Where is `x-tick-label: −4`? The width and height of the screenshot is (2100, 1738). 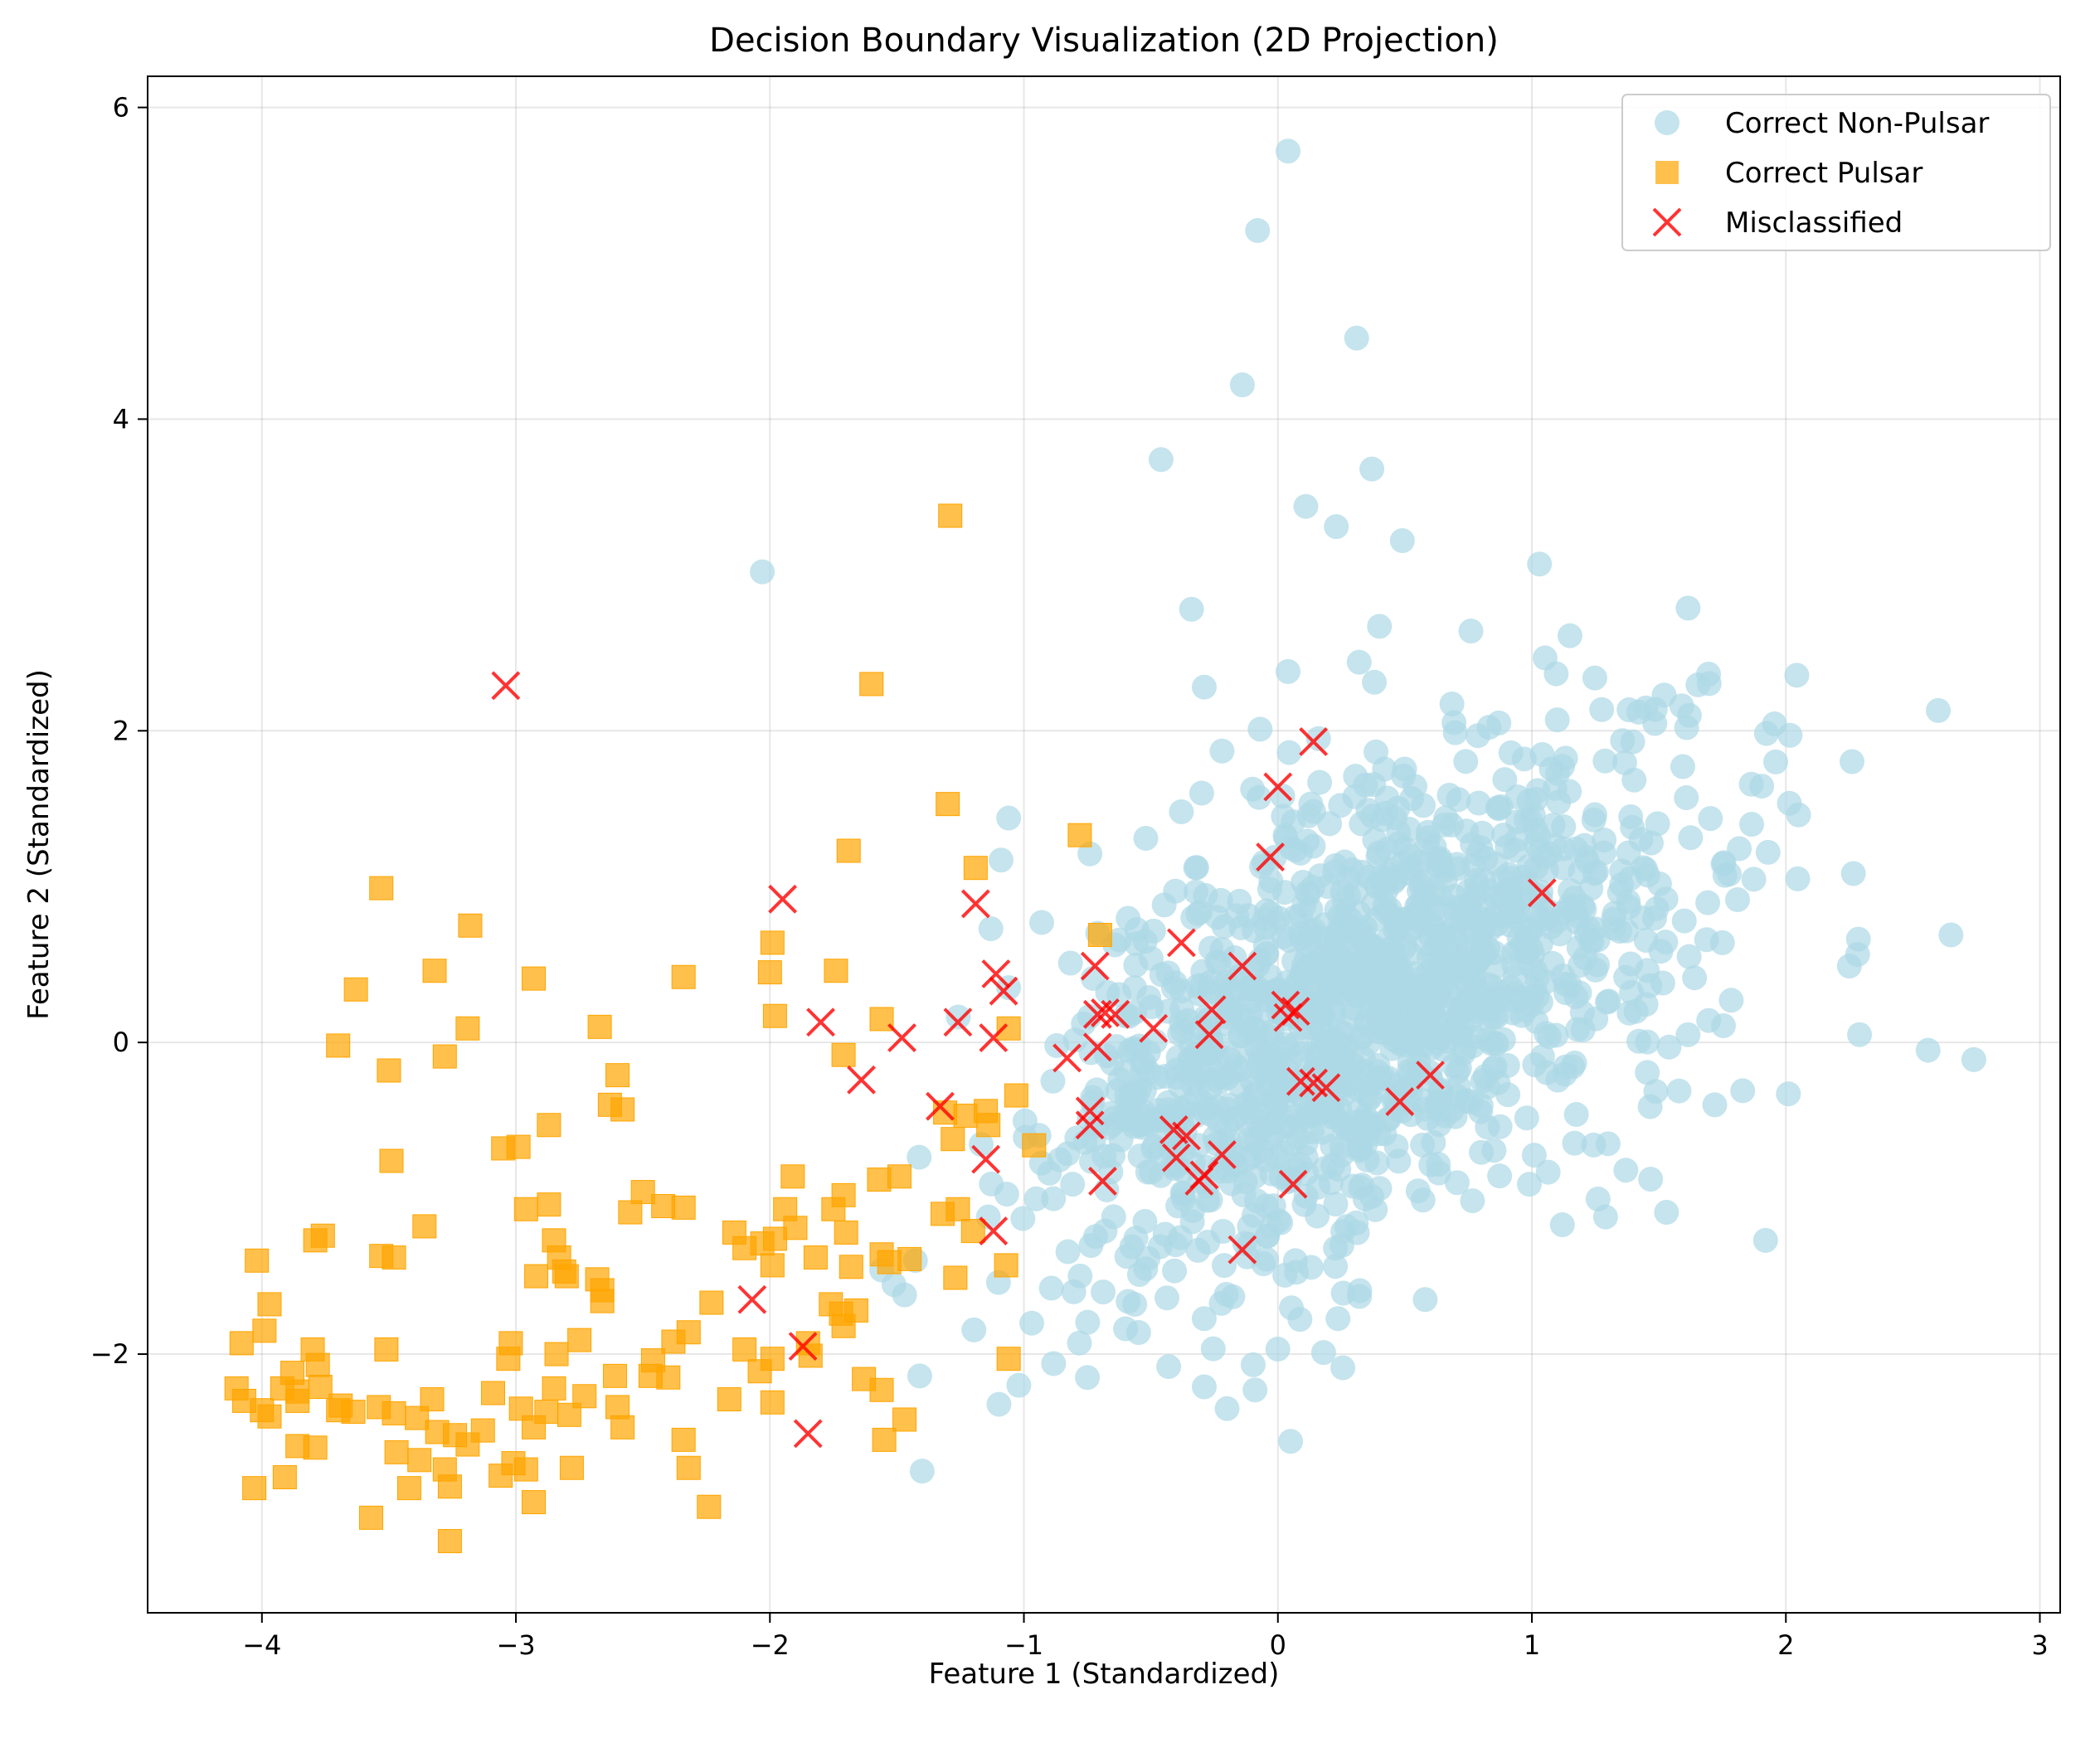
x-tick-label: −4 is located at coordinates (261, 1645).